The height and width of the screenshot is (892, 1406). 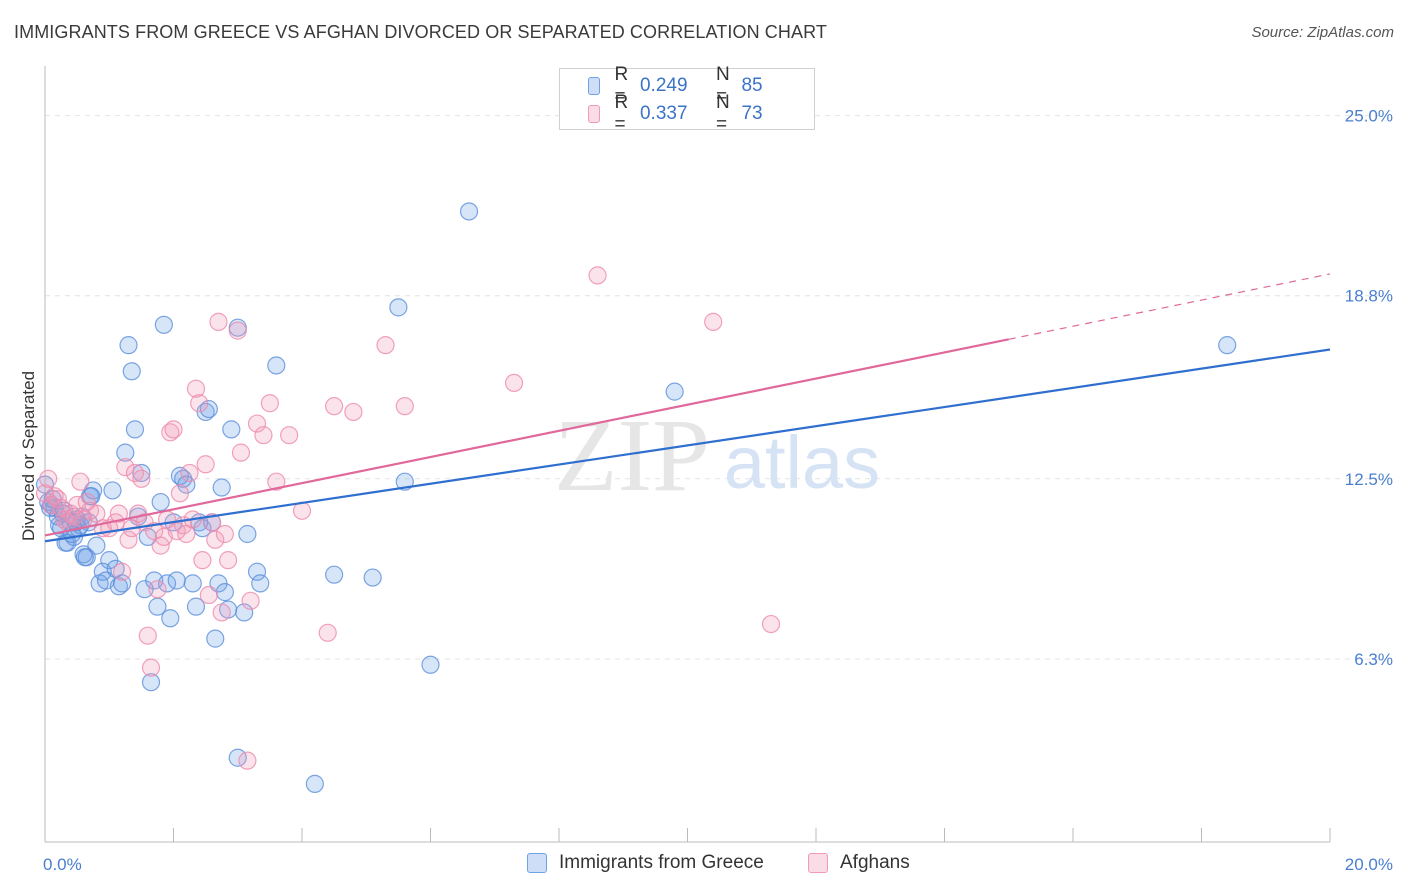 I want to click on y-tick-label: 6.3%, so click(x=1373, y=659).